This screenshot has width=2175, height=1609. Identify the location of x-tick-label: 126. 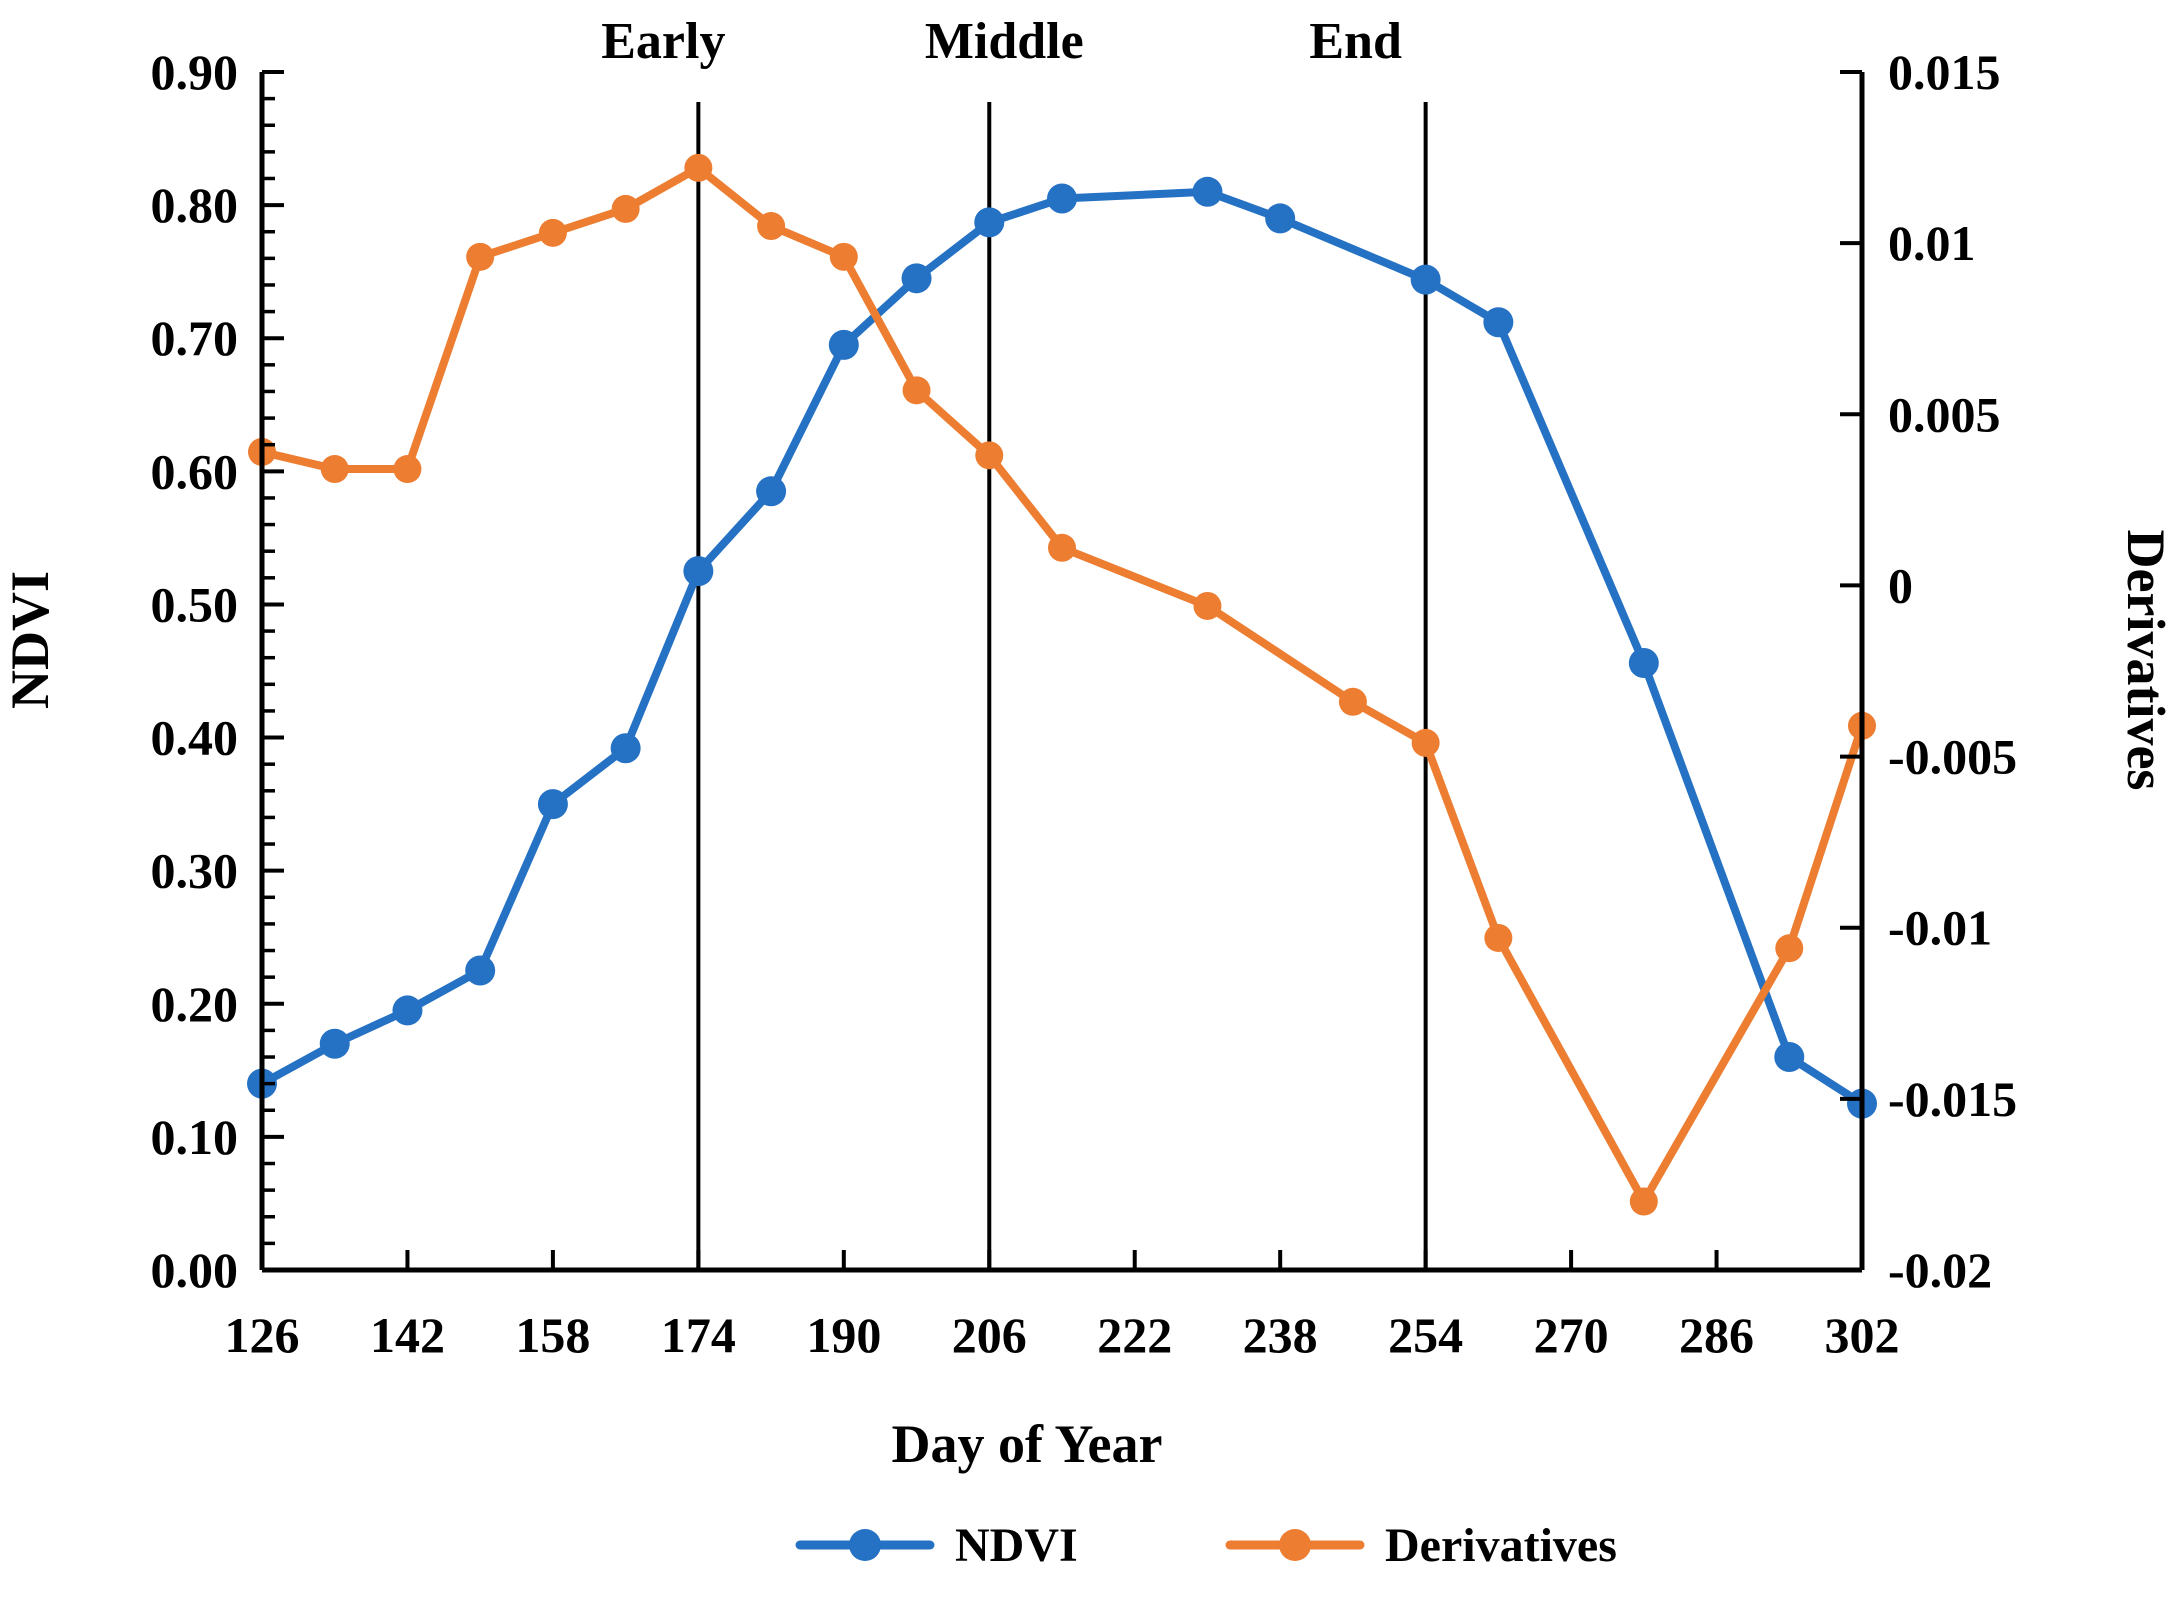
(262, 1335).